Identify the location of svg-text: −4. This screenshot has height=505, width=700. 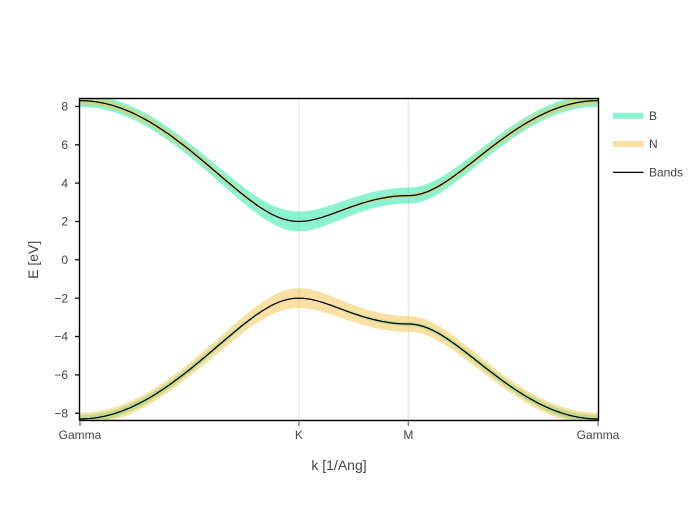
(61, 337).